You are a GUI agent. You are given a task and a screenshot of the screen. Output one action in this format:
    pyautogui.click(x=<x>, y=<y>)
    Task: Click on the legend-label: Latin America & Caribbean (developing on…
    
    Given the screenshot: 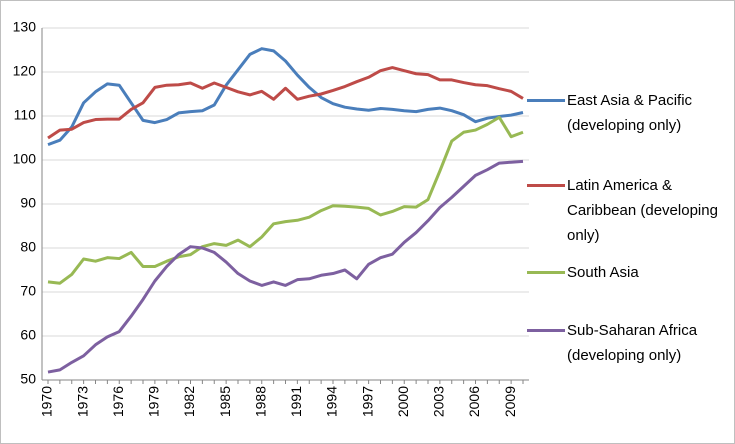 What is the action you would take?
    pyautogui.click(x=642, y=210)
    